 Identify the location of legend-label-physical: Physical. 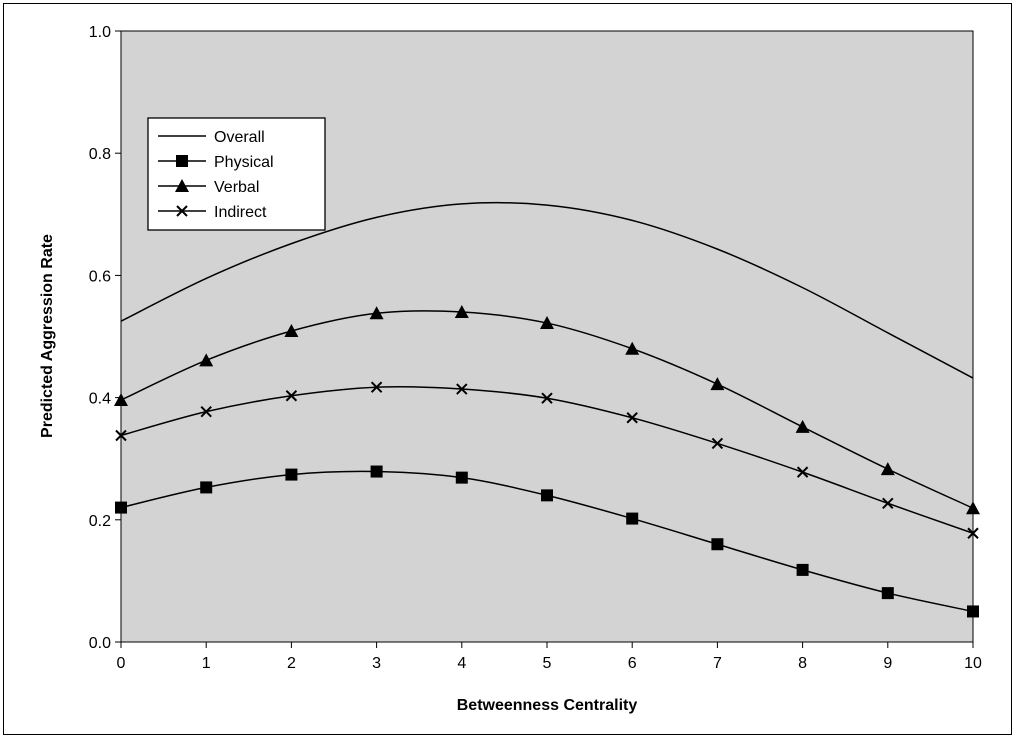
(244, 162).